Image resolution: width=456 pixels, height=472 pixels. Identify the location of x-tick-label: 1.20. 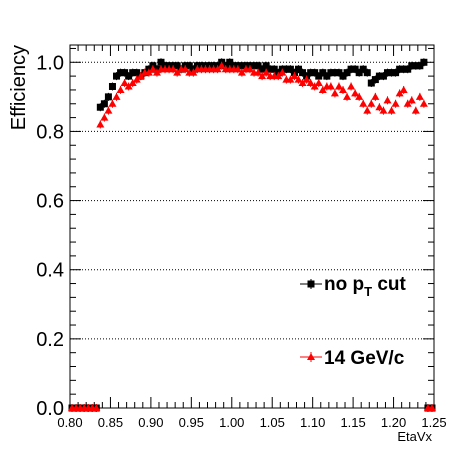
(393, 422).